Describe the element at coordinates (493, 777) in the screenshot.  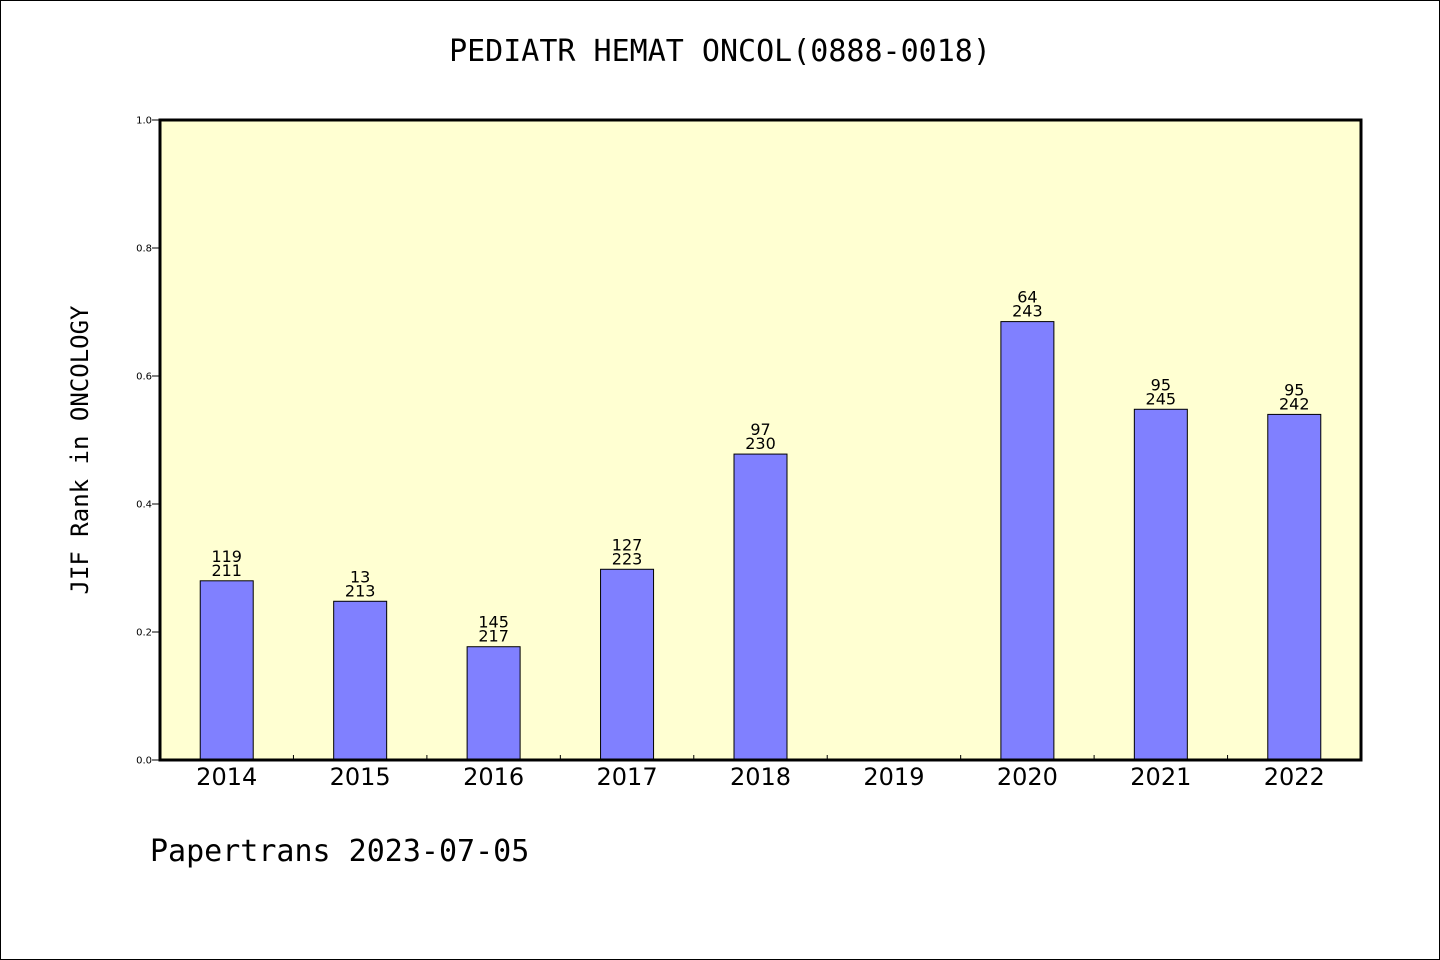
I see `x-tick-label: 2016` at that location.